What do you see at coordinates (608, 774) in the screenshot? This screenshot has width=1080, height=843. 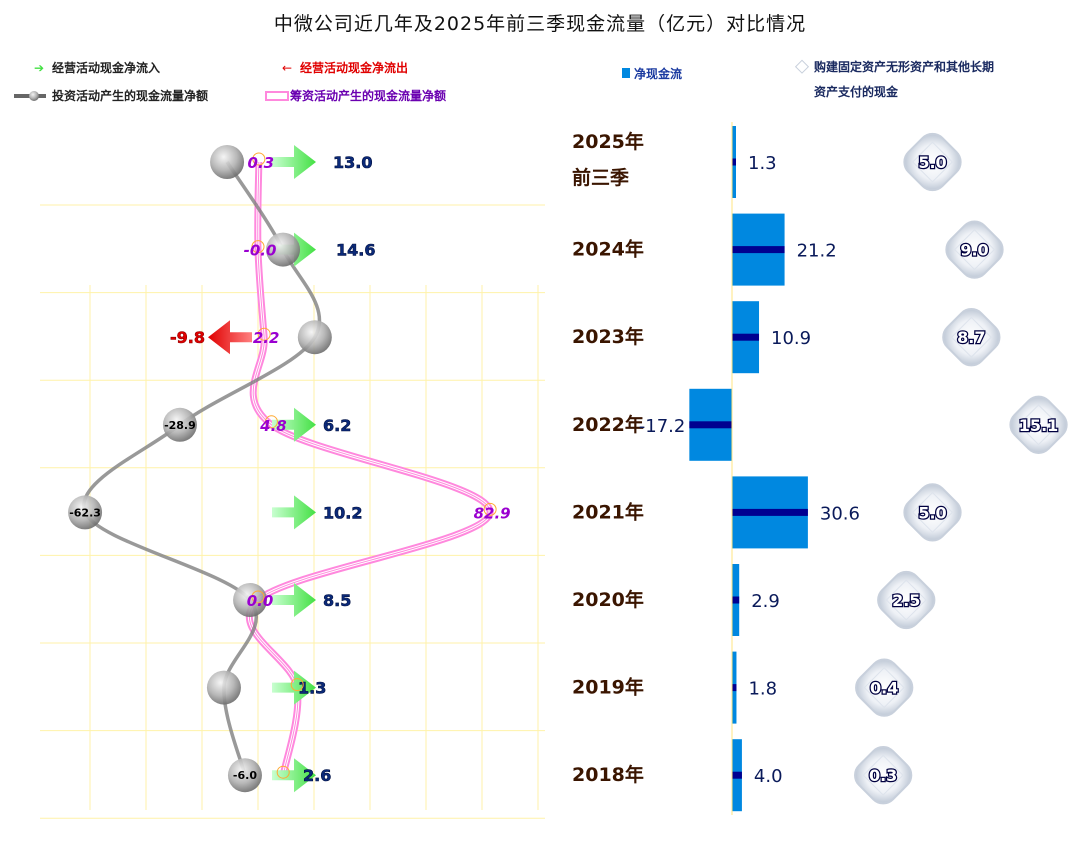 I see `category-label: 2018年` at bounding box center [608, 774].